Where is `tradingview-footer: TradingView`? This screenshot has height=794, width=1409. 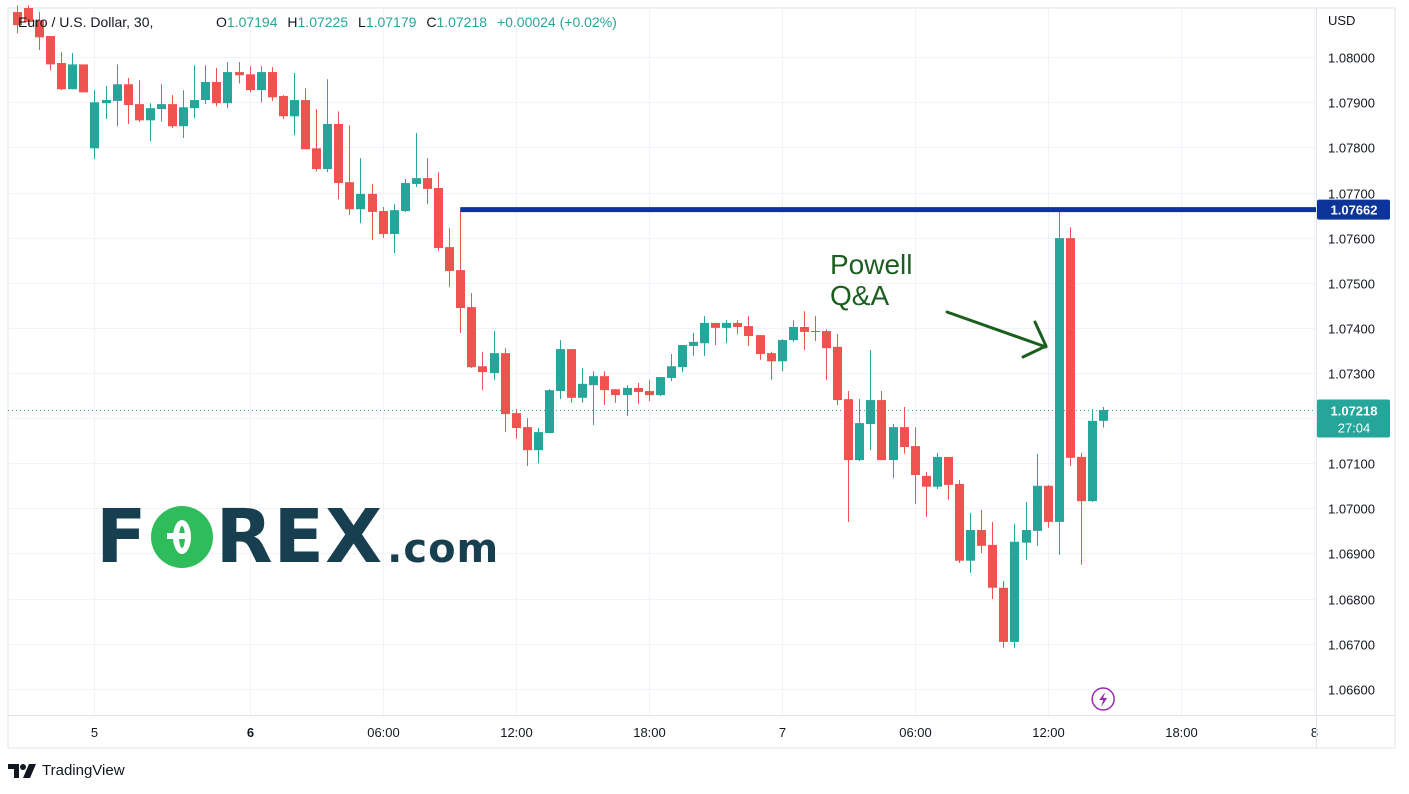
tradingview-footer: TradingView is located at coordinates (66, 770).